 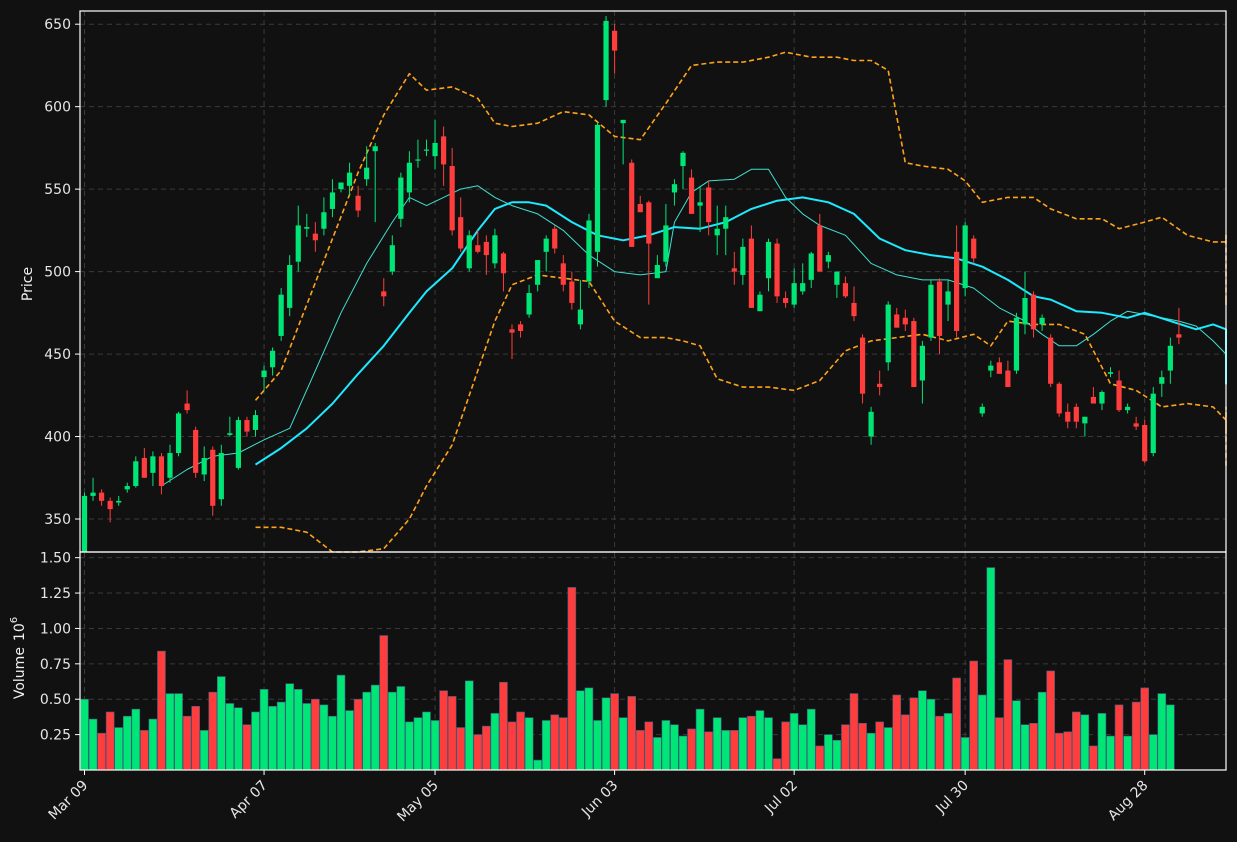 What do you see at coordinates (18, 658) in the screenshot?
I see `volume-axis-title: Volume 106` at bounding box center [18, 658].